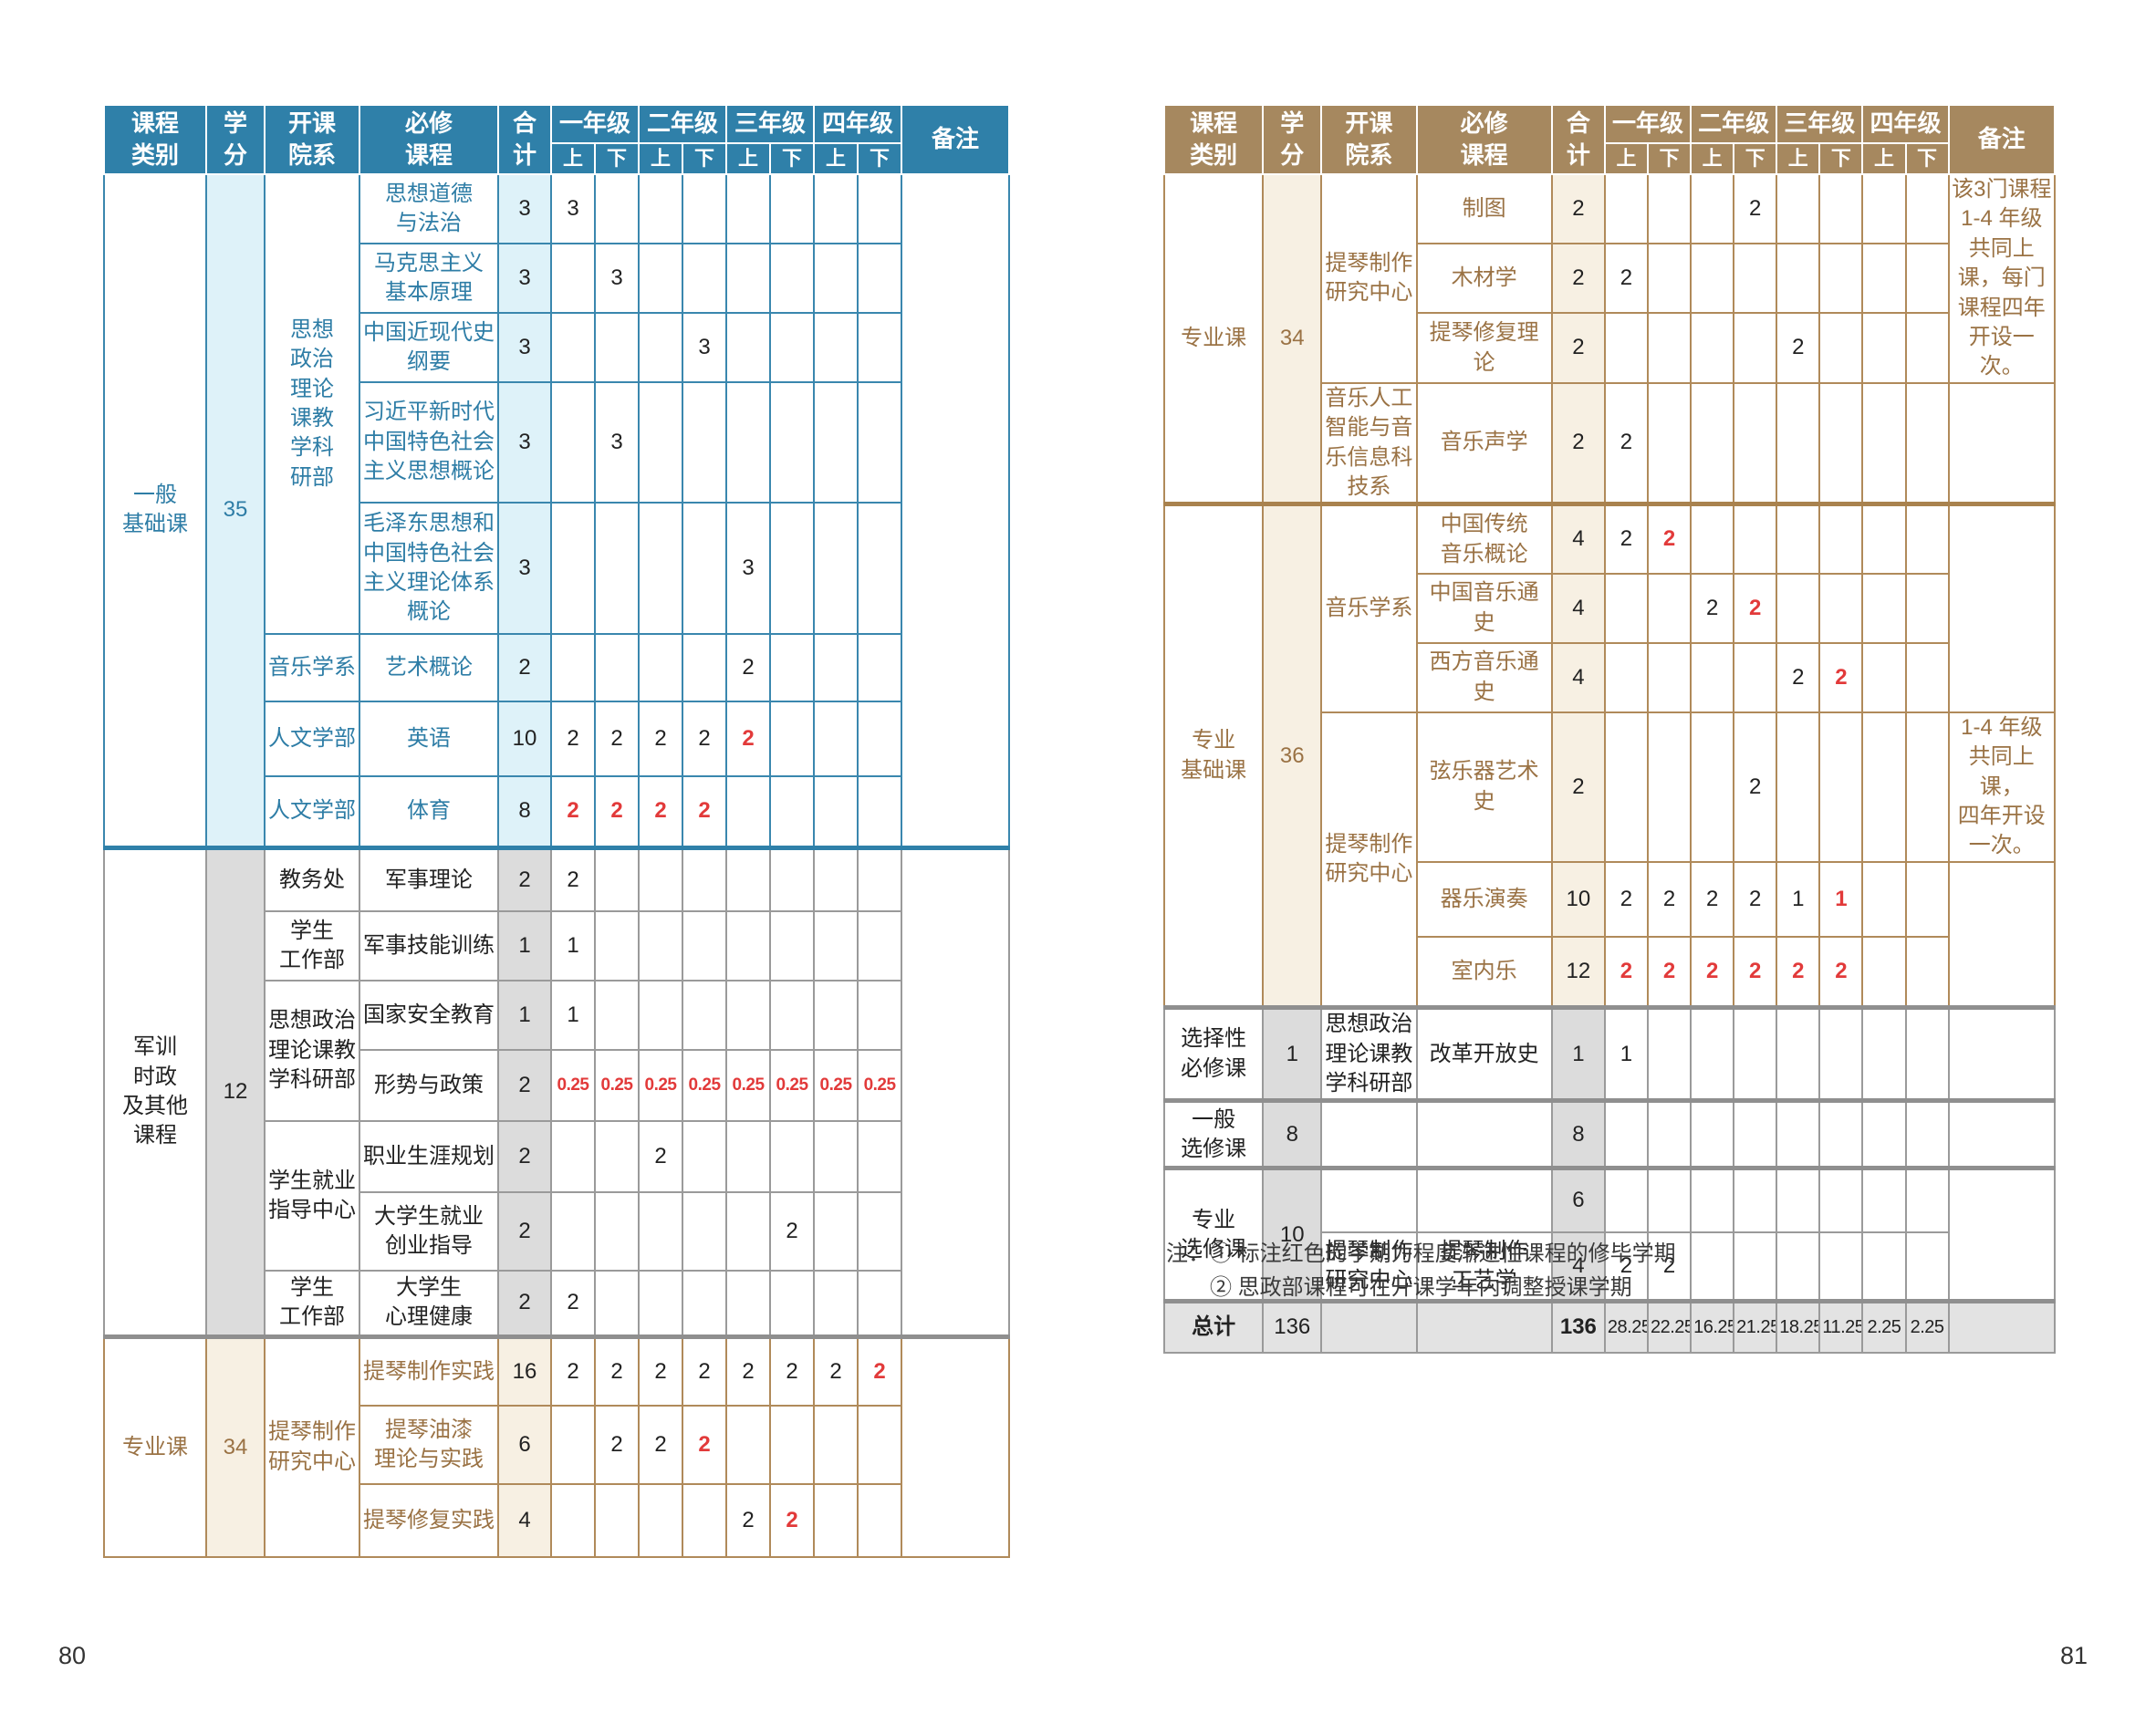  Describe the element at coordinates (312, 739) in the screenshot. I see `department-cell: 人文学部` at that location.